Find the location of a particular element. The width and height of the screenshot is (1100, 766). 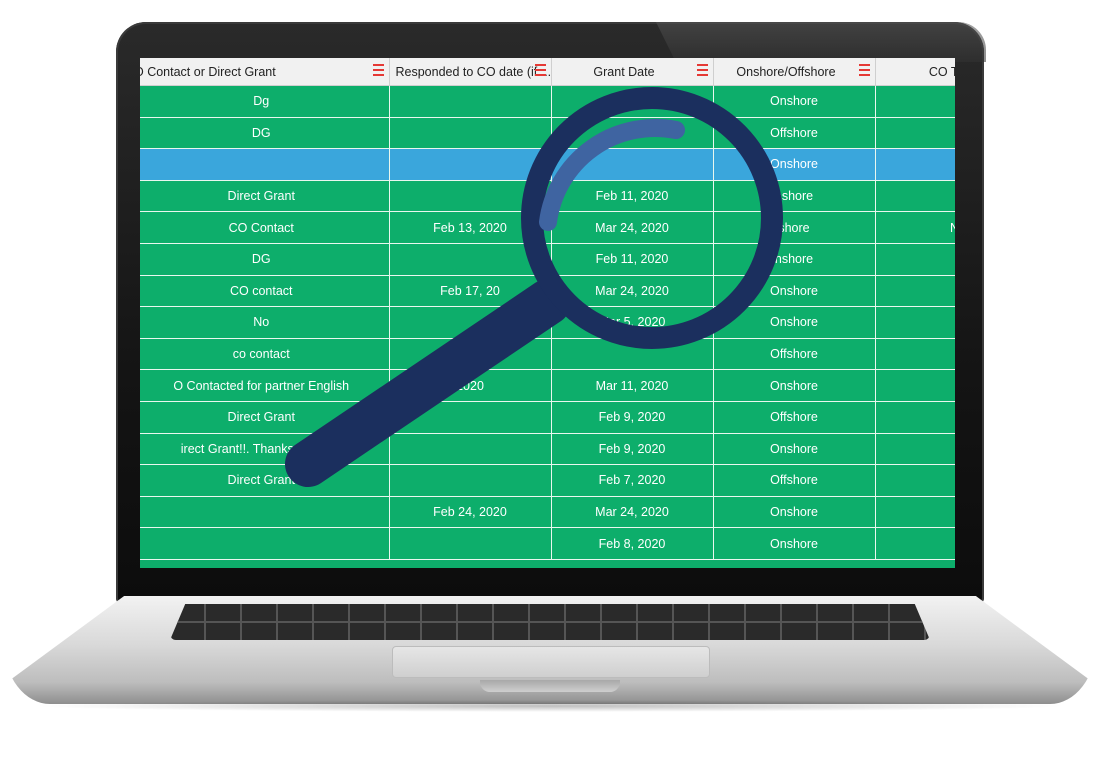

table-row: CO contact Feb 17, 20 Mar 24, 2020 Onshore is located at coordinates (547, 291).